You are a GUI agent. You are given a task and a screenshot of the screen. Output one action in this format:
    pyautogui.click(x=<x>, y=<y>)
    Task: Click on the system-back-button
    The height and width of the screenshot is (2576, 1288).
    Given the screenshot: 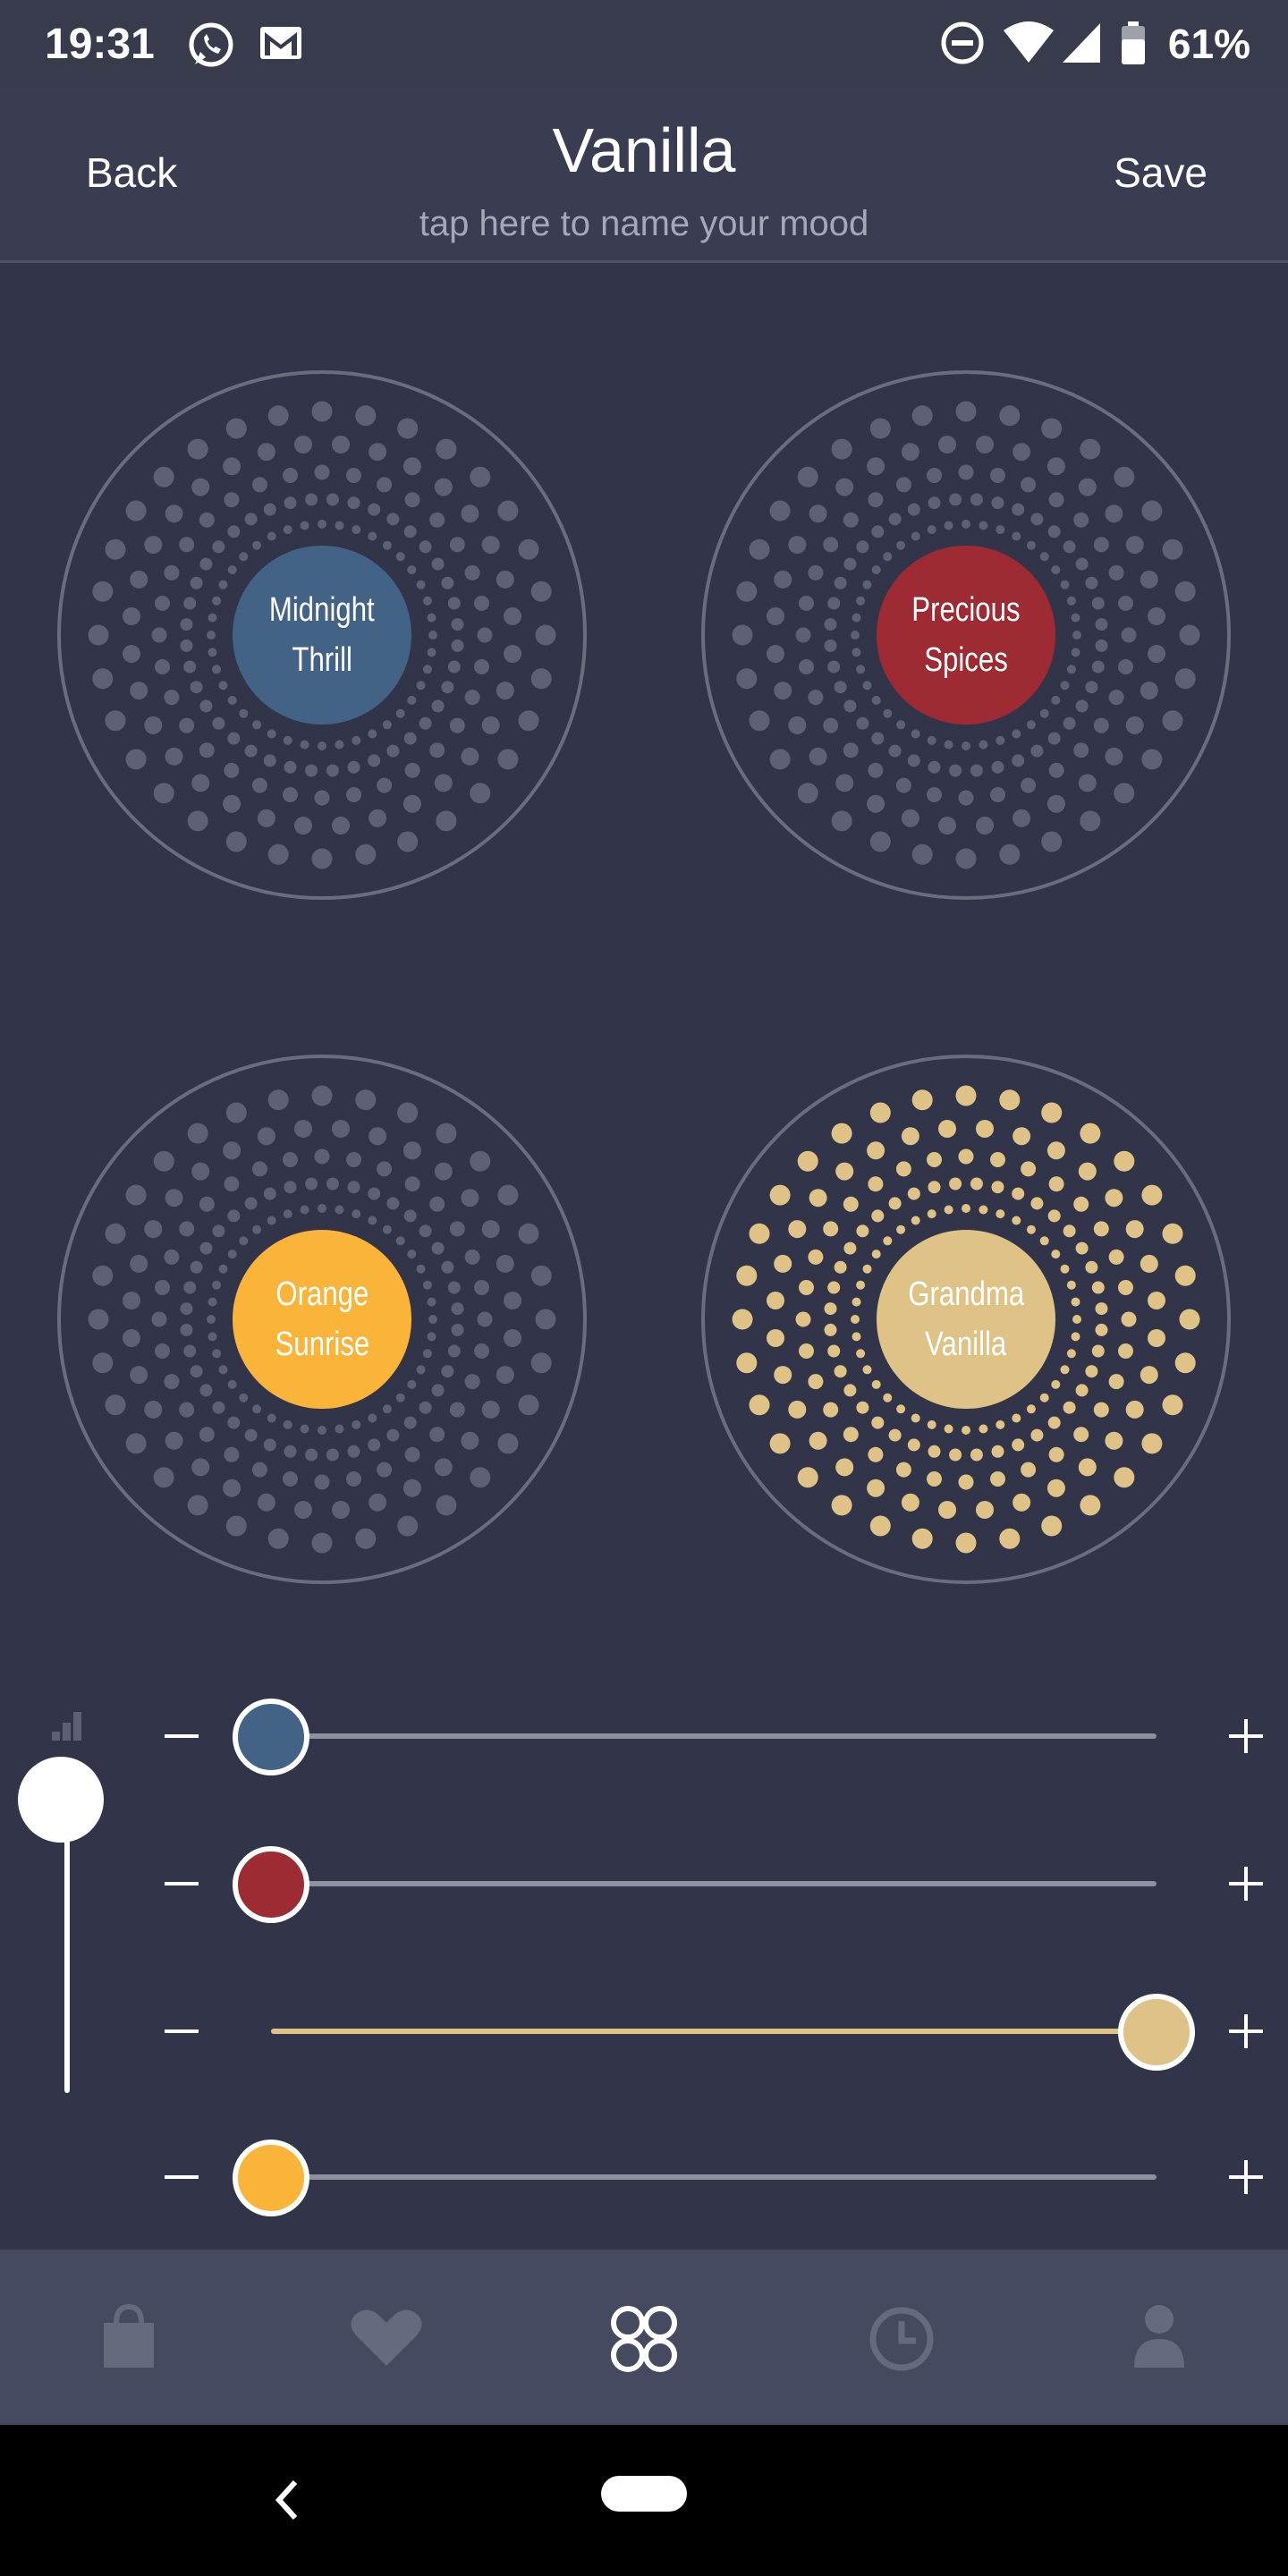 What is the action you would take?
    pyautogui.click(x=286, y=2501)
    